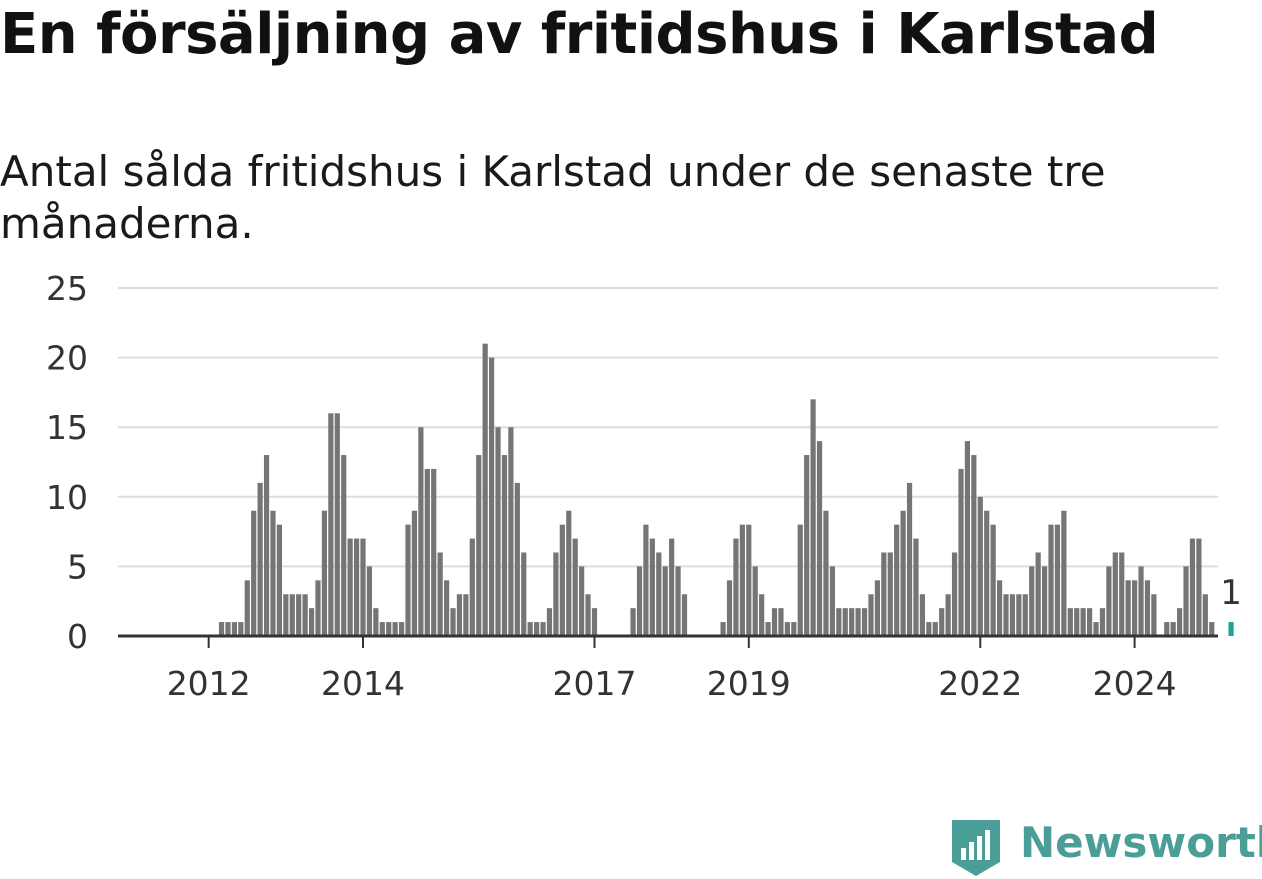 This screenshot has width=1262, height=879. Describe the element at coordinates (579, 34) in the screenshot. I see `chart-title: En försäljning av fritidshus i Karlstad` at that location.